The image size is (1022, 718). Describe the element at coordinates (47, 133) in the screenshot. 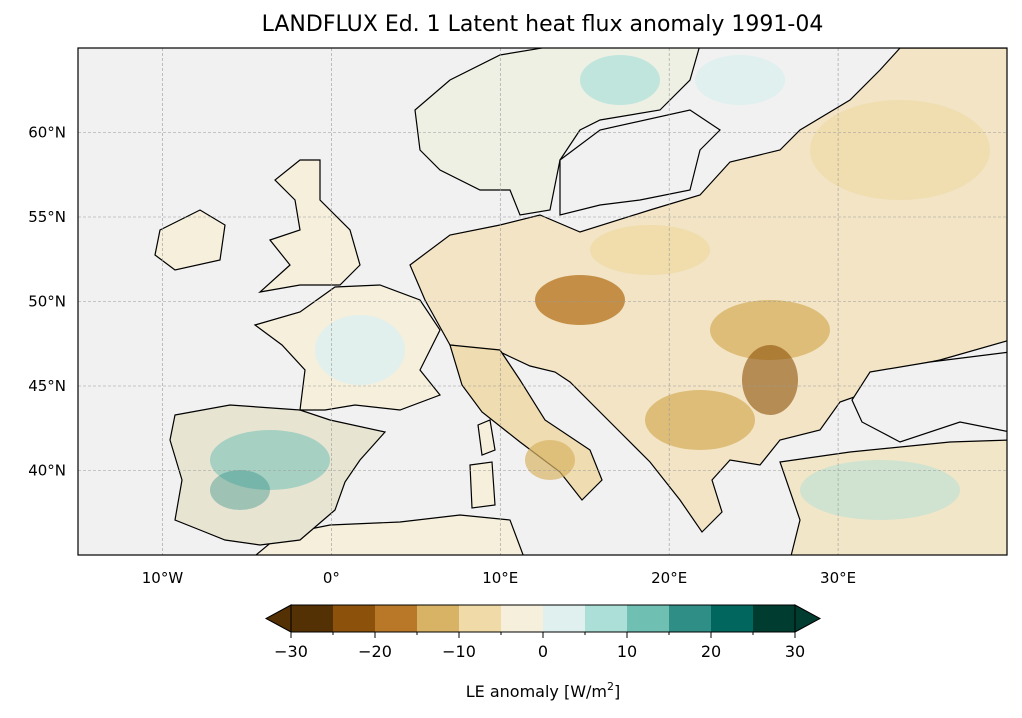

I see `lat-tick-label: 60°N` at that location.